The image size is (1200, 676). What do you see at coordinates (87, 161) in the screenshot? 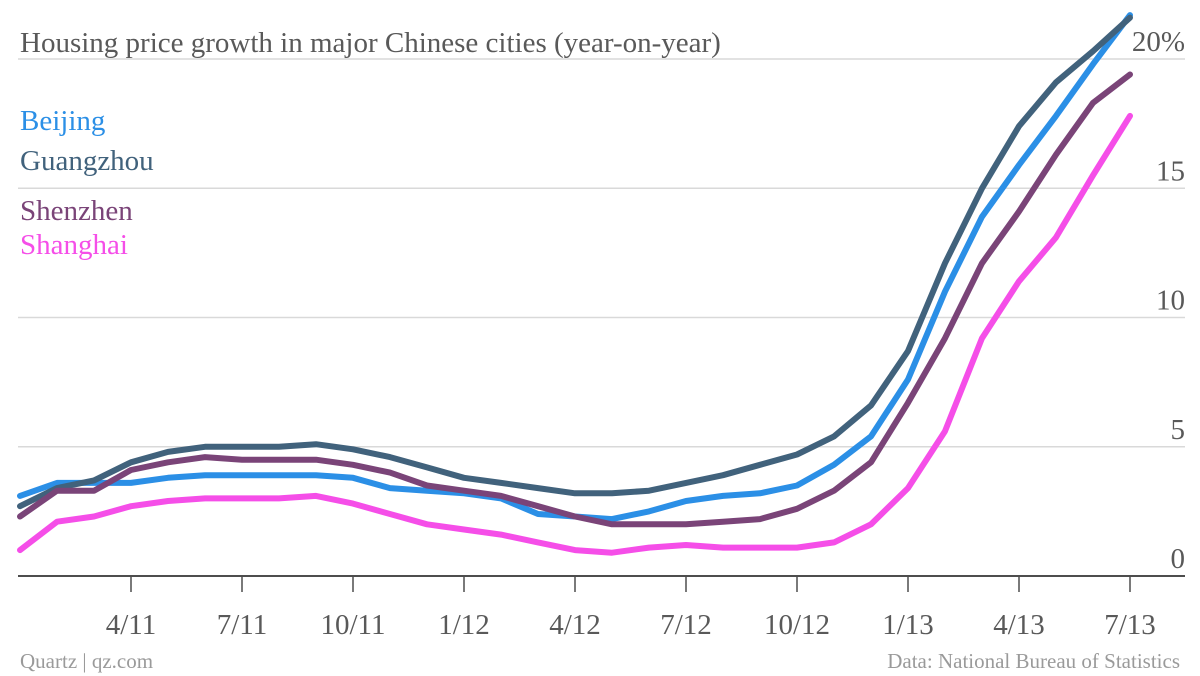
I see `legend-item-guangzhou: Guangzhou` at bounding box center [87, 161].